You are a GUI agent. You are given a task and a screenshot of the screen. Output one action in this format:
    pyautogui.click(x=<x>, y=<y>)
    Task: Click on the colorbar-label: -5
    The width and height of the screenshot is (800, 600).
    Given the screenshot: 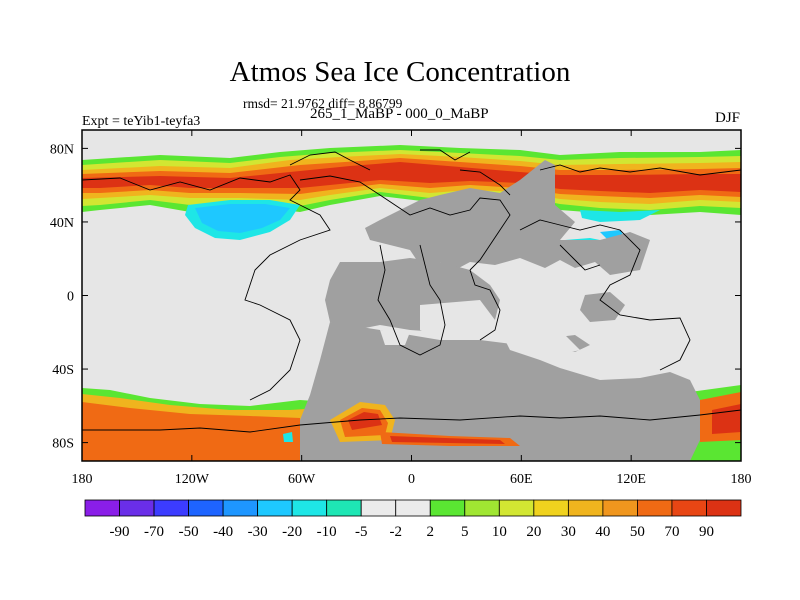 What is the action you would take?
    pyautogui.click(x=361, y=532)
    